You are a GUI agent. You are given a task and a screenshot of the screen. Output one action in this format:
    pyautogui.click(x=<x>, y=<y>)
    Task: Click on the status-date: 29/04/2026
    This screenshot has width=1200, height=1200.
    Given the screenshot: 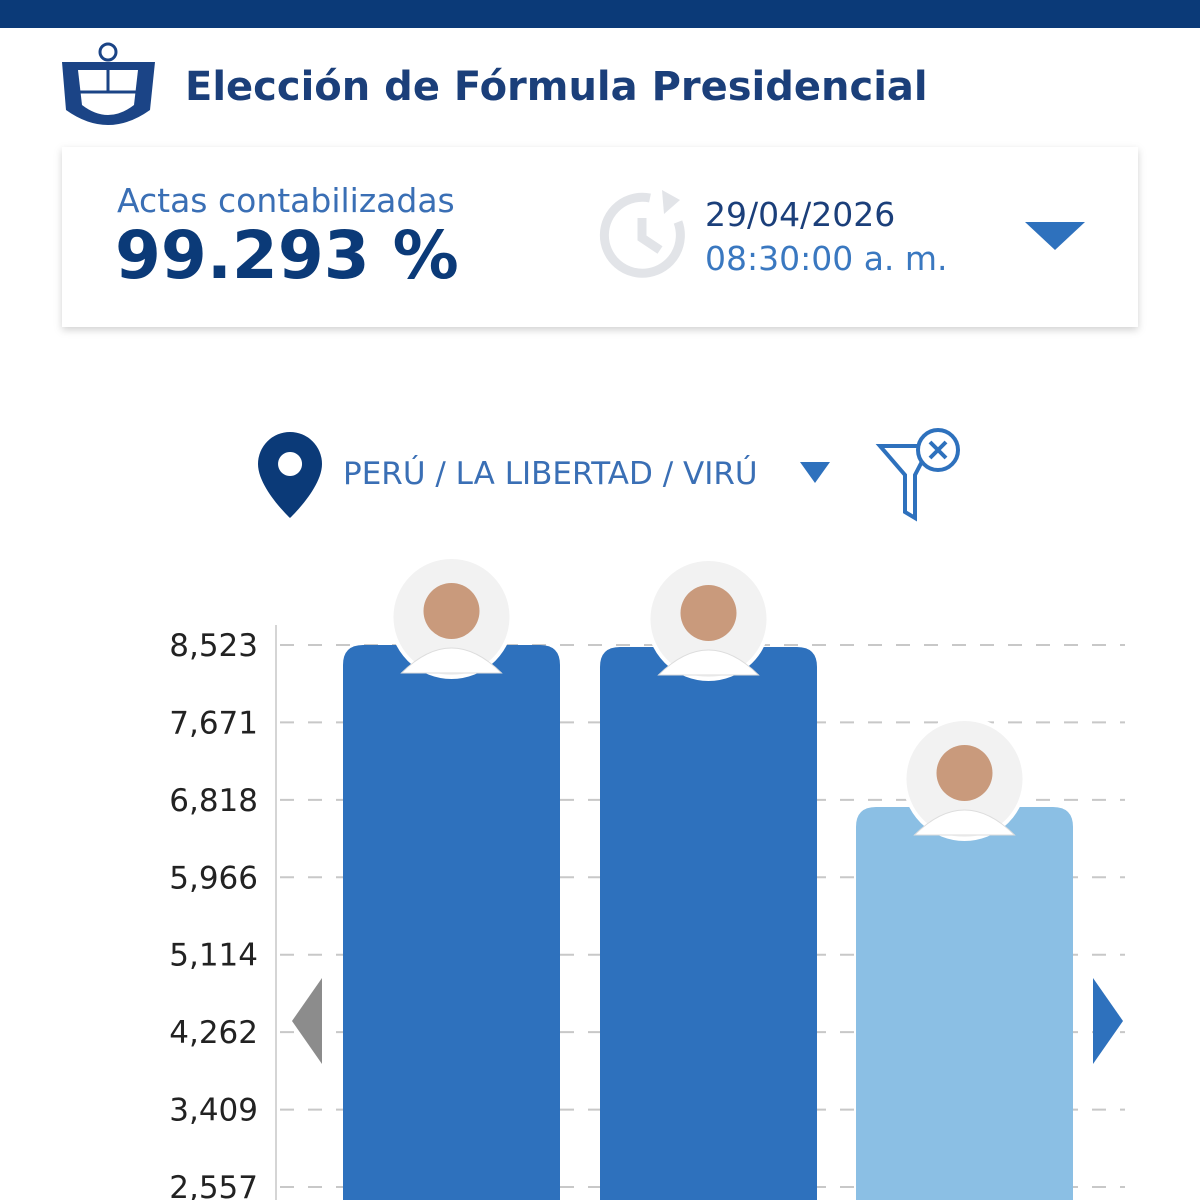 What is the action you would take?
    pyautogui.click(x=800, y=214)
    